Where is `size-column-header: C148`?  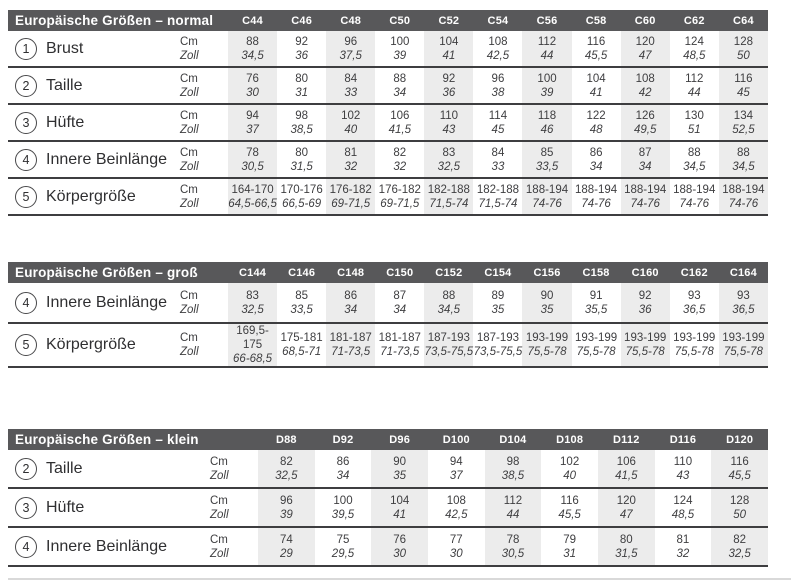
size-column-header: C148 is located at coordinates (351, 272).